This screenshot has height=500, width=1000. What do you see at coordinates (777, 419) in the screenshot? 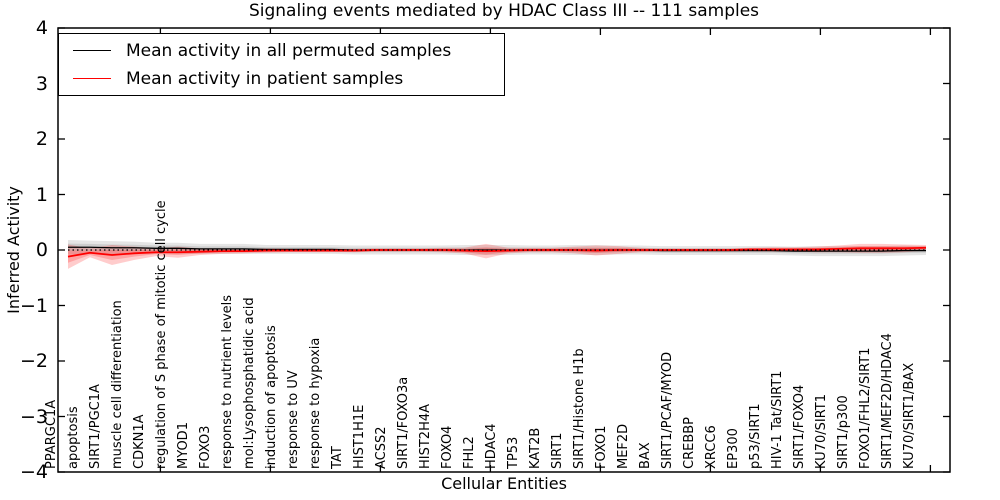
I see `x-tick-label: HIV-1 Tat/SIRT1` at bounding box center [777, 419].